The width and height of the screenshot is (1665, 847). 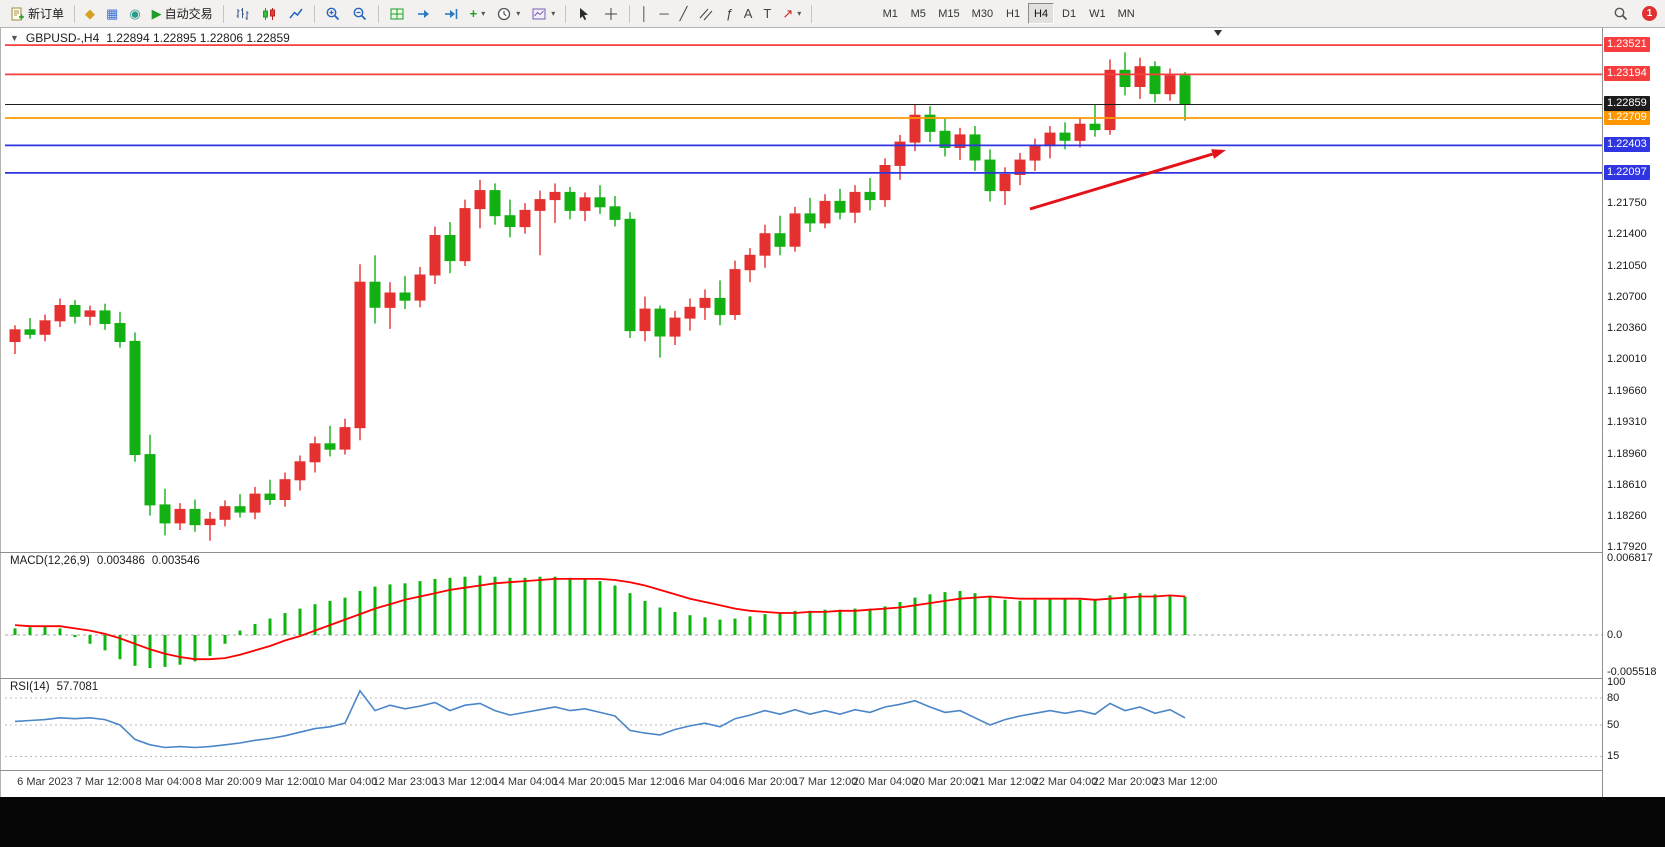 I want to click on toolbar-separator, so click(x=223, y=13).